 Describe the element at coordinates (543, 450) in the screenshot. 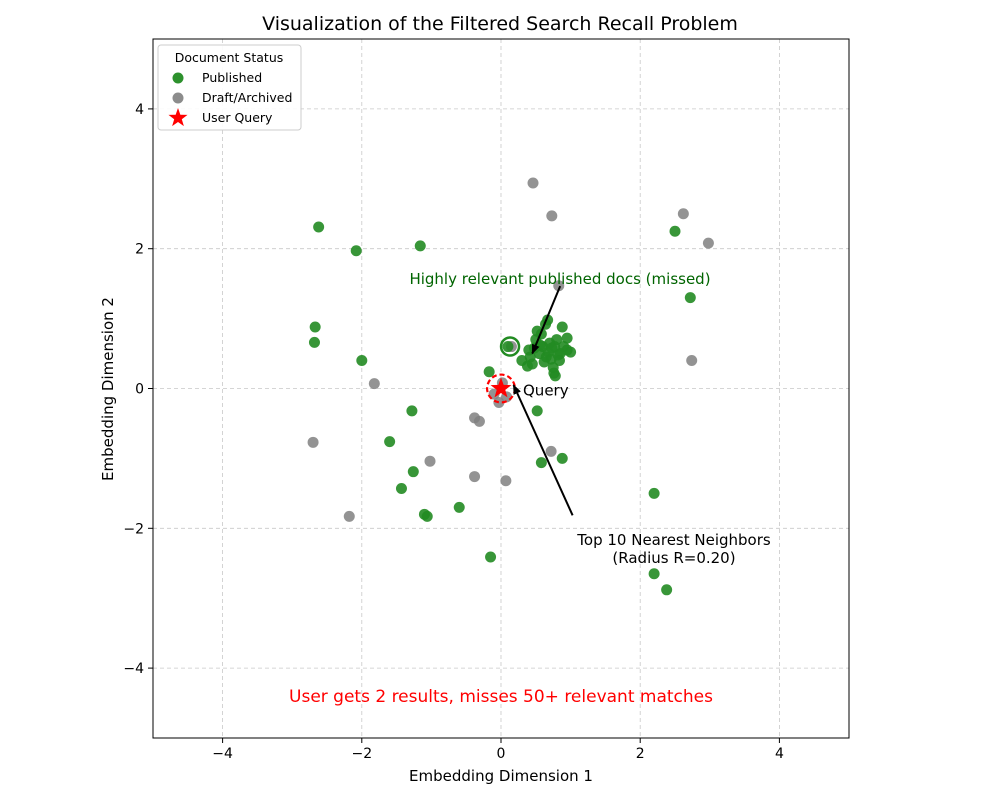

I see `arrow-neighbors` at that location.